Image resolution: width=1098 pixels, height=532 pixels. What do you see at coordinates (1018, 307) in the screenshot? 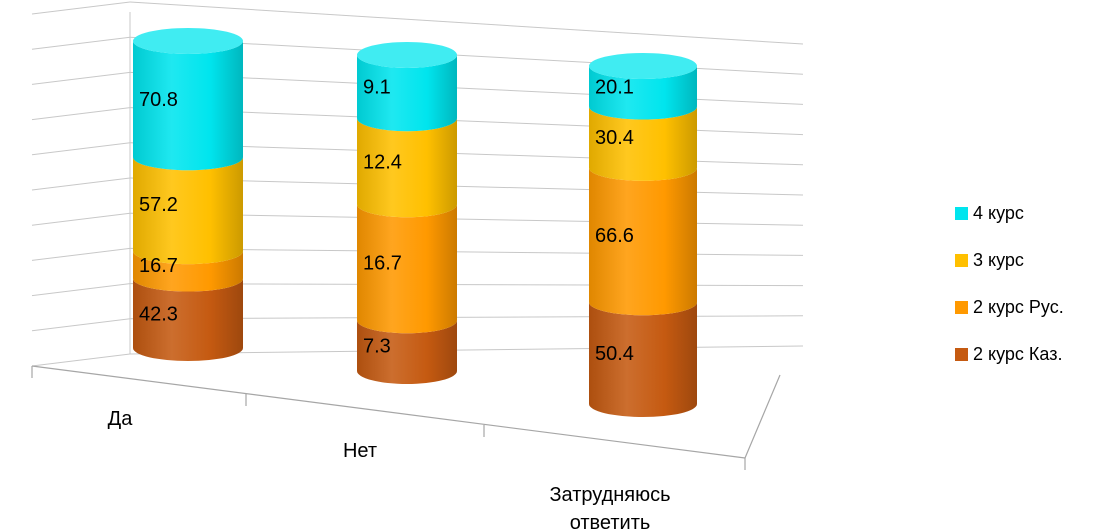
I see `legend-label: 2 курс Рус.` at bounding box center [1018, 307].